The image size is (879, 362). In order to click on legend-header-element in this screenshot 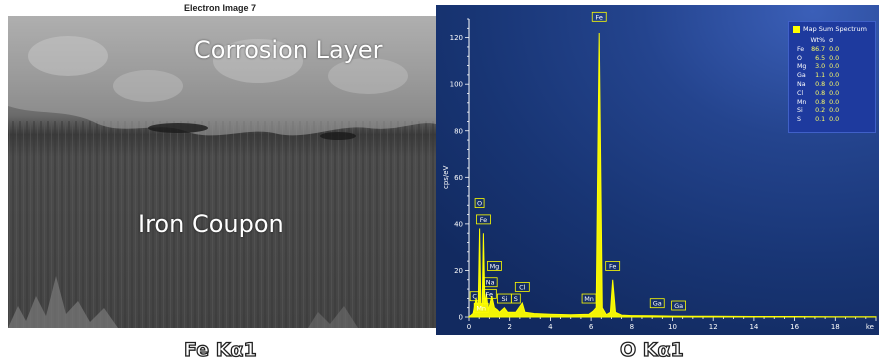, I will do `click(801, 41)`.